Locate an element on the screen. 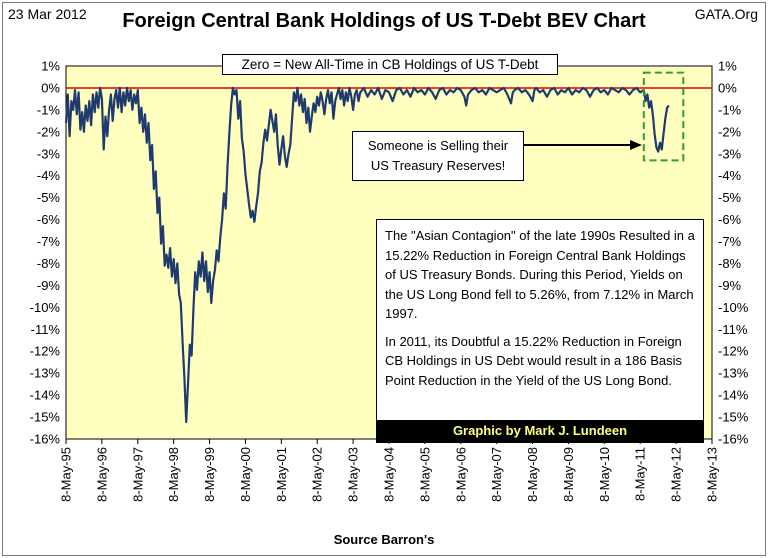 This screenshot has width=768, height=558. x-tick-label: 8-May-95 is located at coordinates (66, 474).